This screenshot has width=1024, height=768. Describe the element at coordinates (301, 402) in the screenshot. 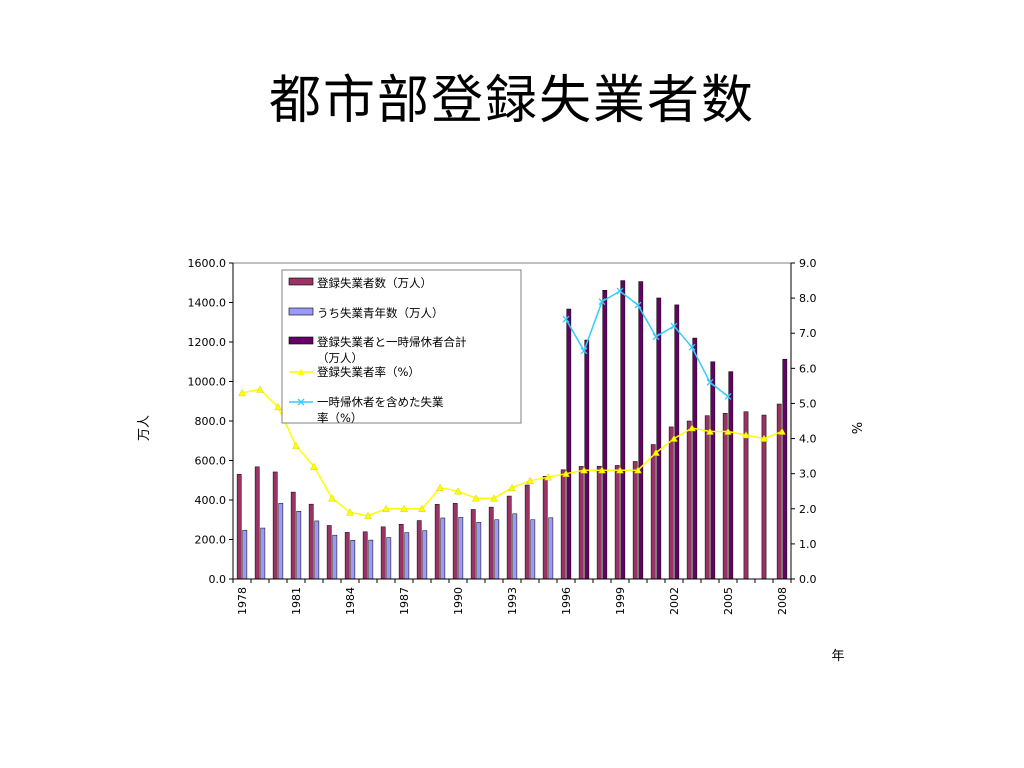

I see `legend-marker` at that location.